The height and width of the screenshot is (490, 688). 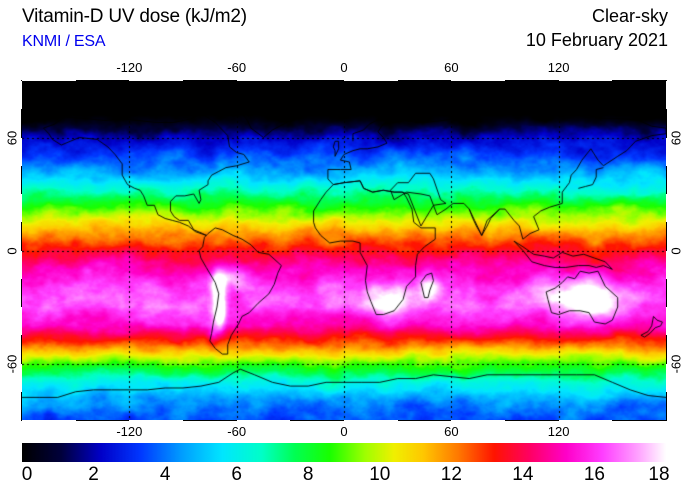 I want to click on agency-credit: KNMI / ESA, so click(x=64, y=41).